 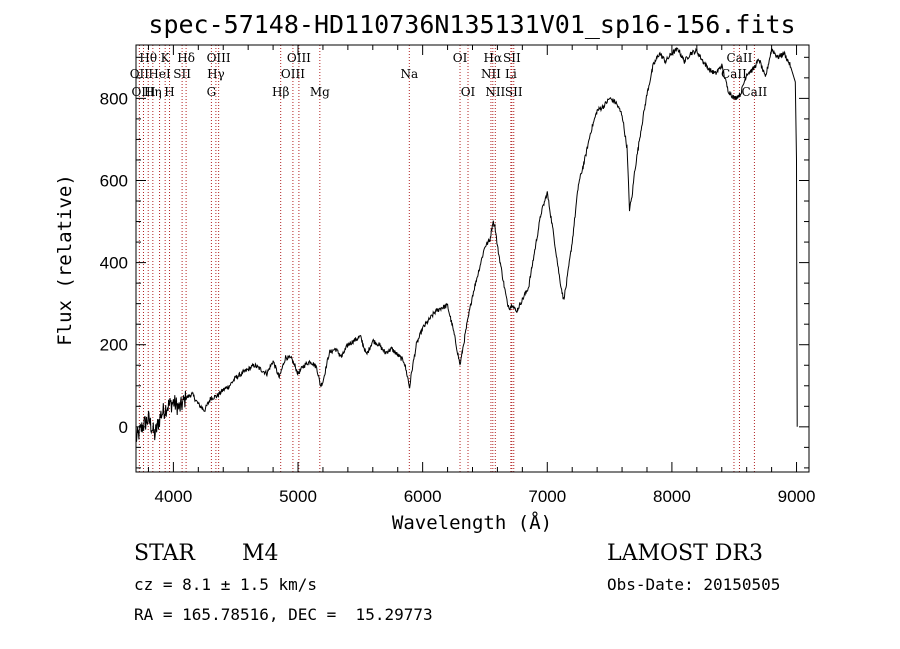 I want to click on spectral-line-label: Na, so click(x=409, y=74).